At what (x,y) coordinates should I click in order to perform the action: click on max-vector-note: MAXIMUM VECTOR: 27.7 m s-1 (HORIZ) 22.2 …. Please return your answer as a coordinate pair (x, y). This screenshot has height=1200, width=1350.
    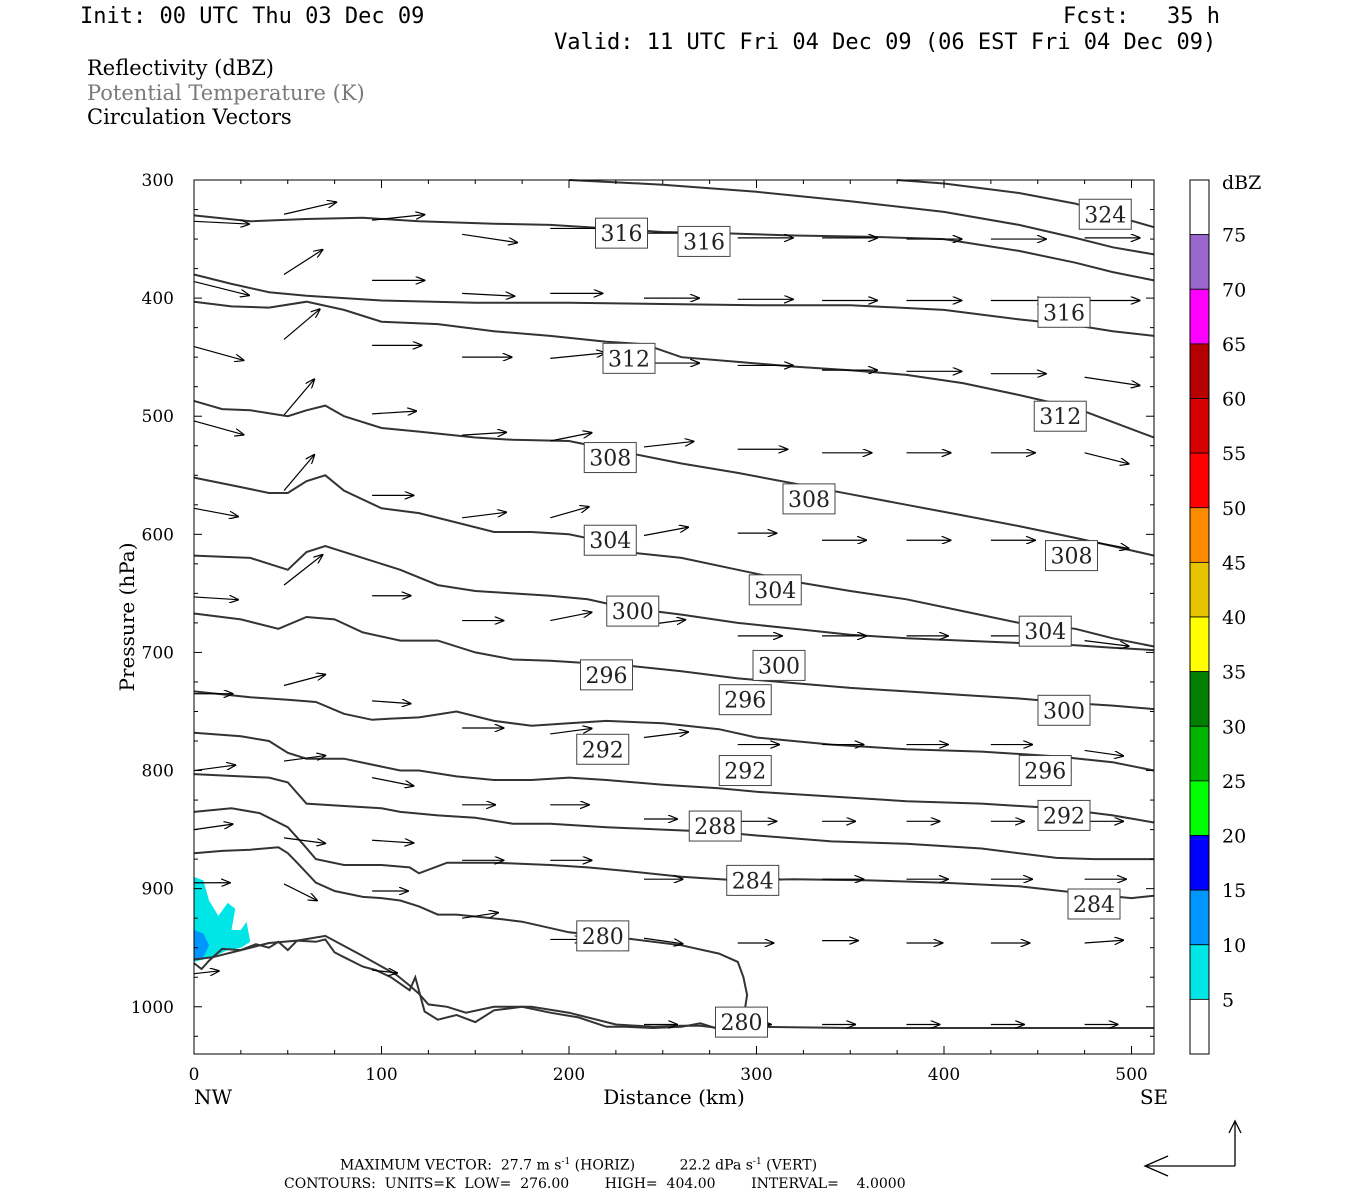
    Looking at the image, I should click on (579, 1165).